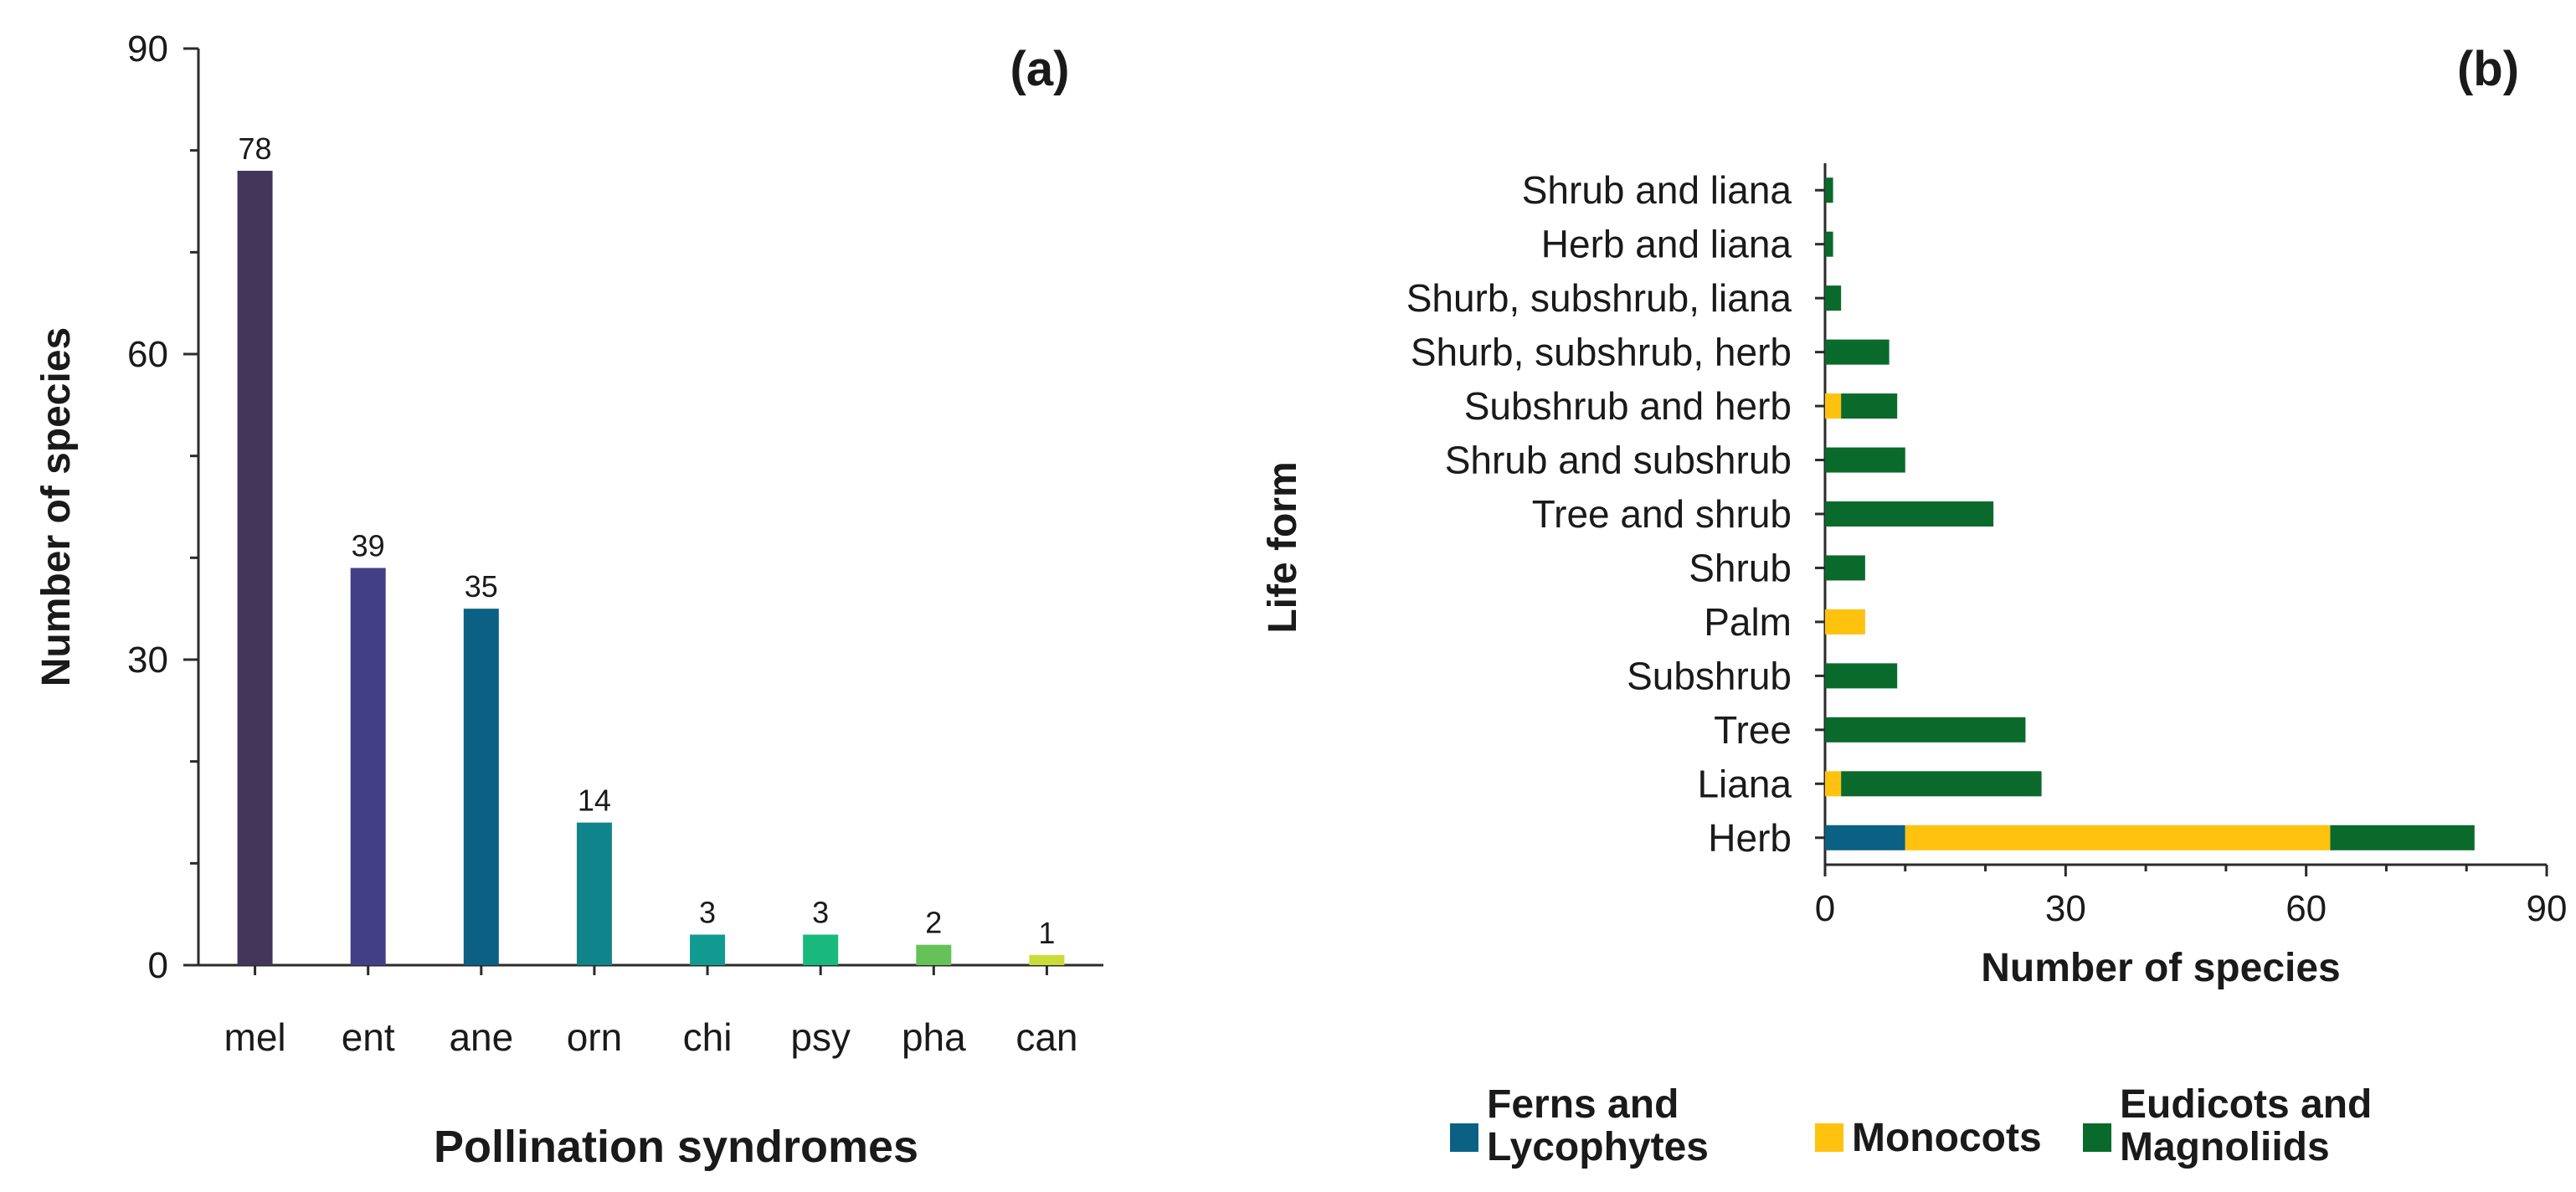 This screenshot has height=1192, width=2576. What do you see at coordinates (1947, 1138) in the screenshot?
I see `legend-label-monocots: Monocots` at bounding box center [1947, 1138].